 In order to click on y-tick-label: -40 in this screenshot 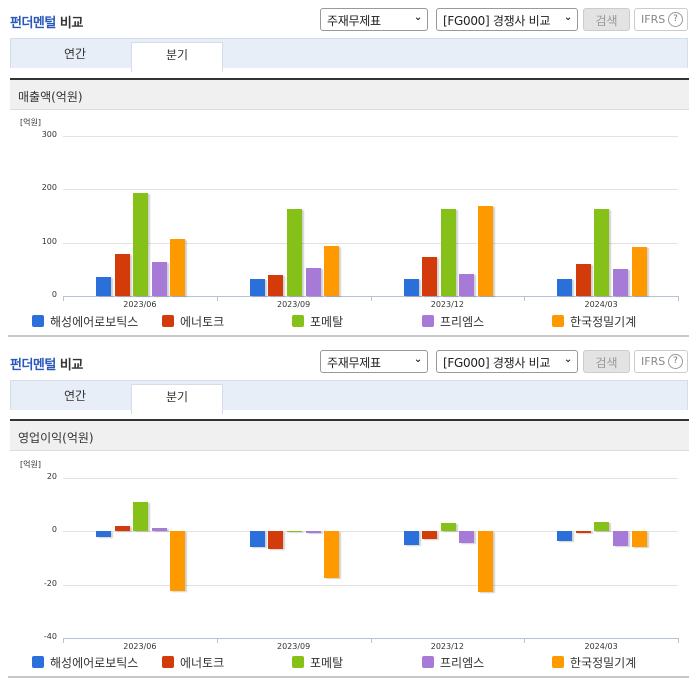, I will do `click(50, 636)`.